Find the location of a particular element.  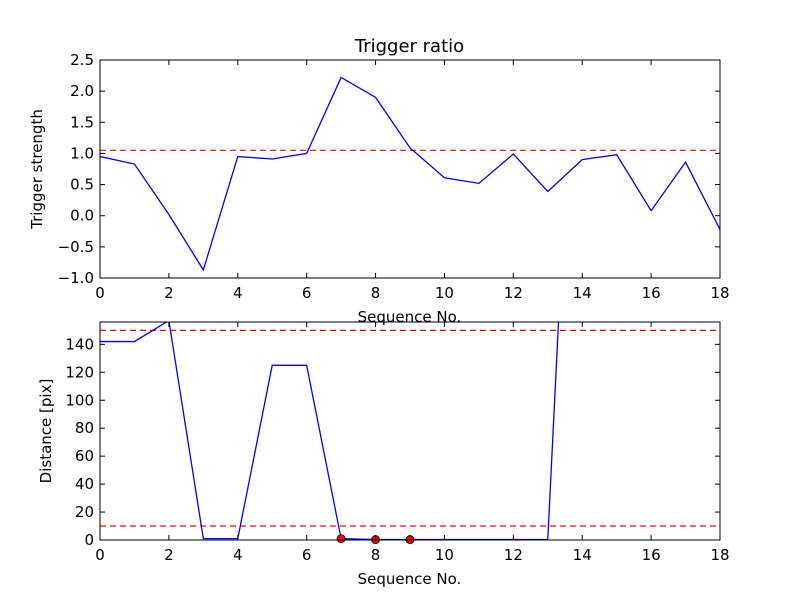

y-tick-label: −1.0 is located at coordinates (76, 278).